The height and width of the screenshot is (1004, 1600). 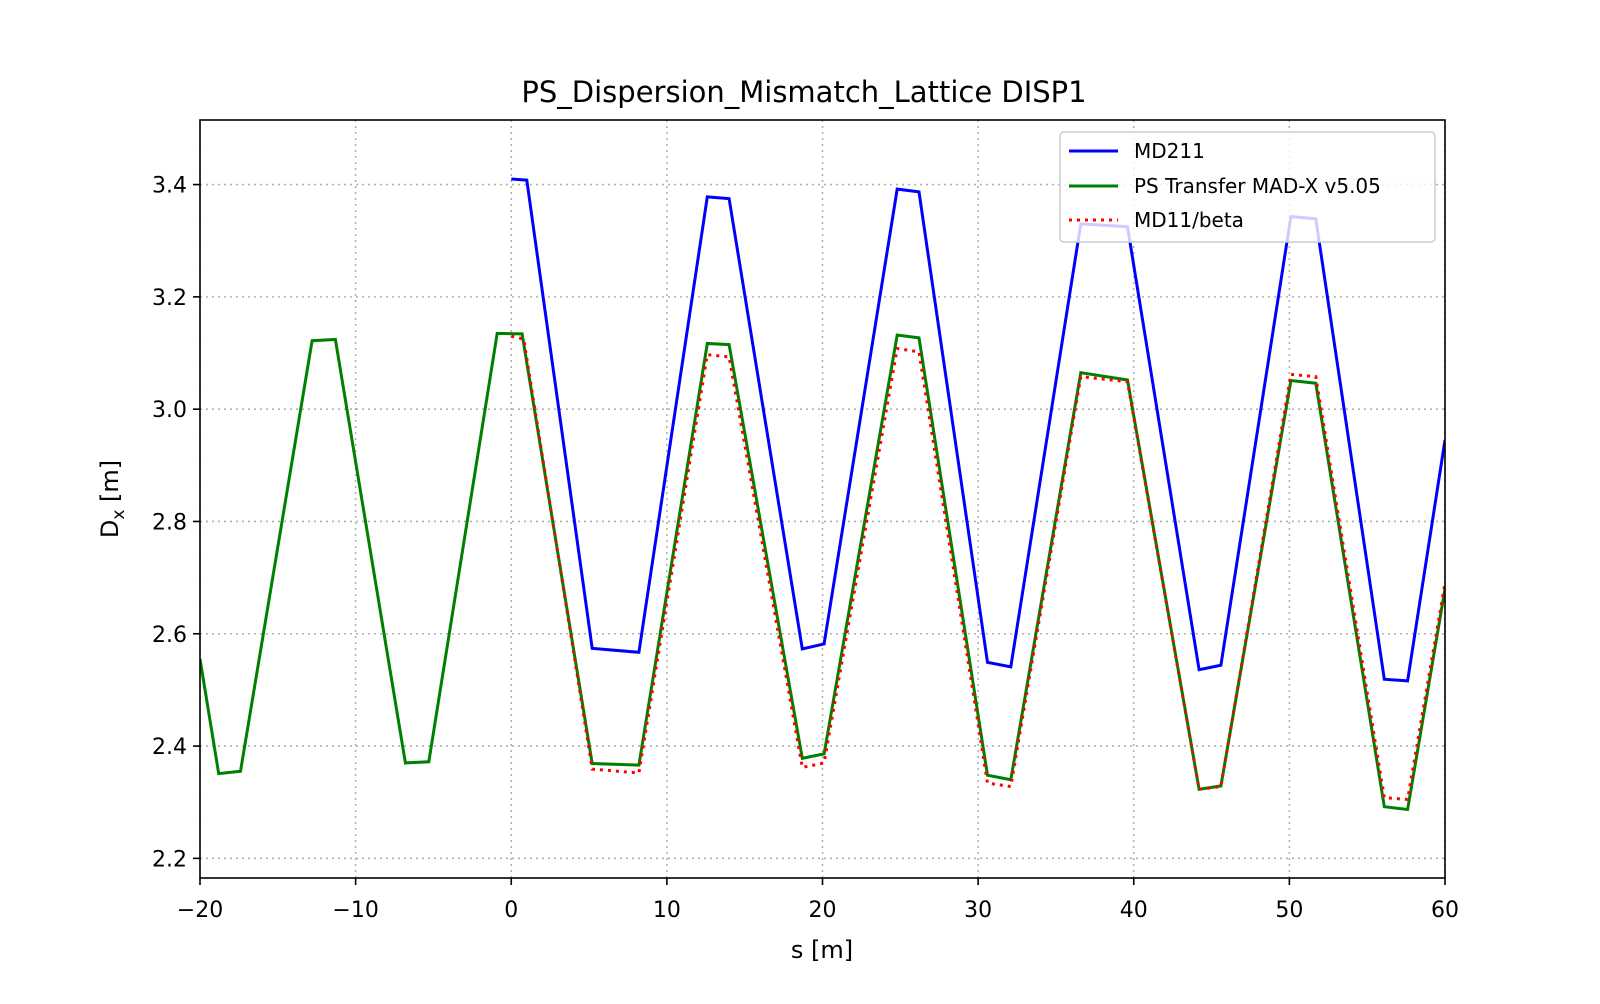 What do you see at coordinates (200, 910) in the screenshot?
I see `x-tick-label: −20` at bounding box center [200, 910].